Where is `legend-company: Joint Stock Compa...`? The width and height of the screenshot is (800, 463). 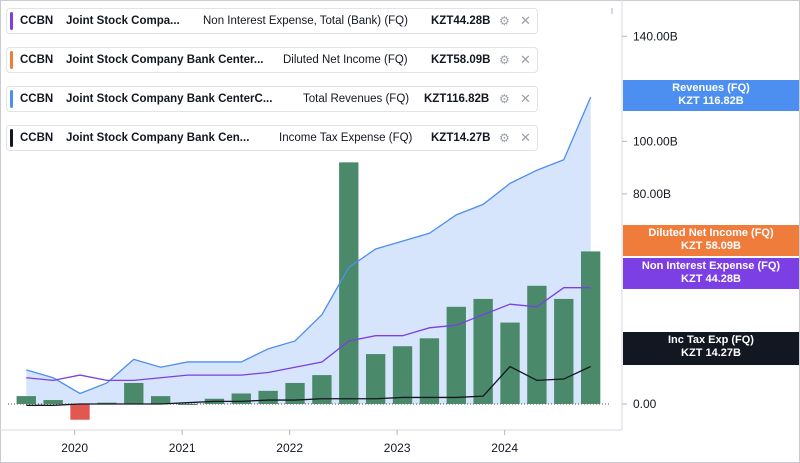
legend-company: Joint Stock Compa... is located at coordinates (123, 21).